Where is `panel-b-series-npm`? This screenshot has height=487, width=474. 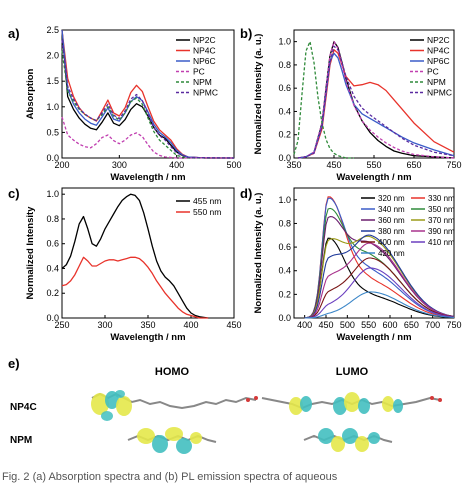
panel-b-series-npm is located at coordinates (323, 99).